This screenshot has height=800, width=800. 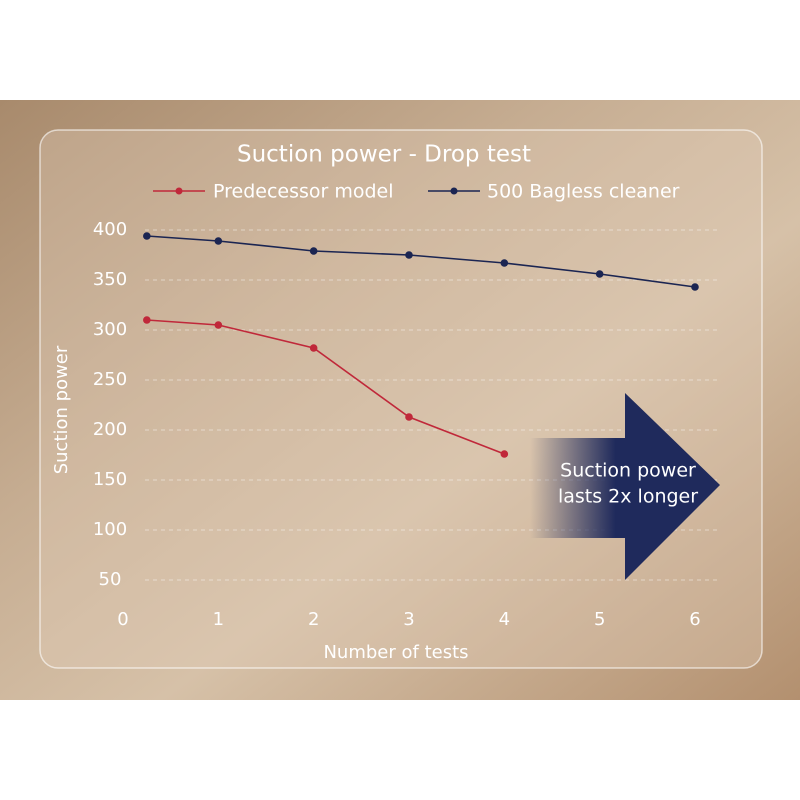 I want to click on y-tick-label: 150, so click(x=110, y=479).